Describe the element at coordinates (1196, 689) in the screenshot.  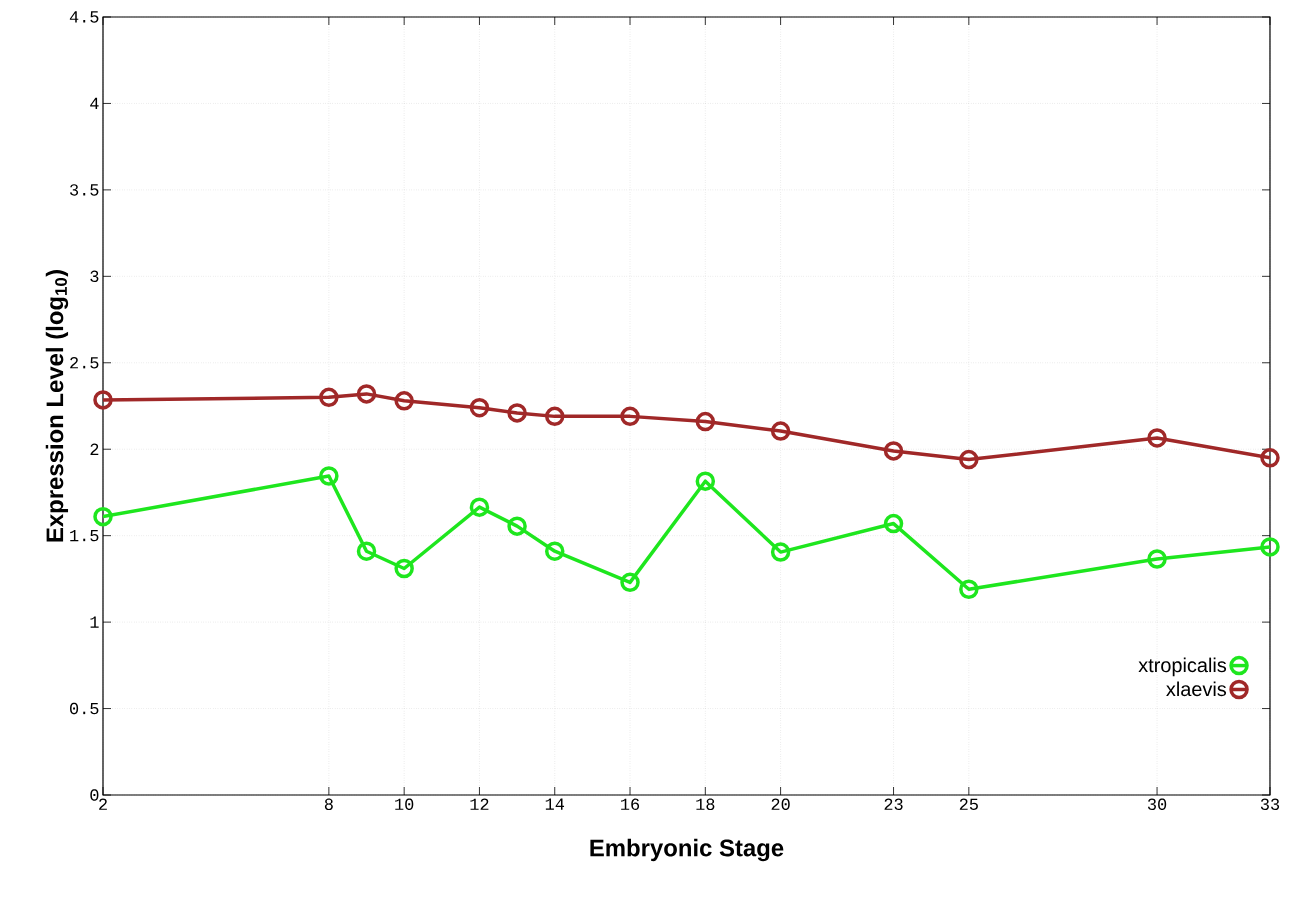
I see `legend-label: xlaevis` at that location.